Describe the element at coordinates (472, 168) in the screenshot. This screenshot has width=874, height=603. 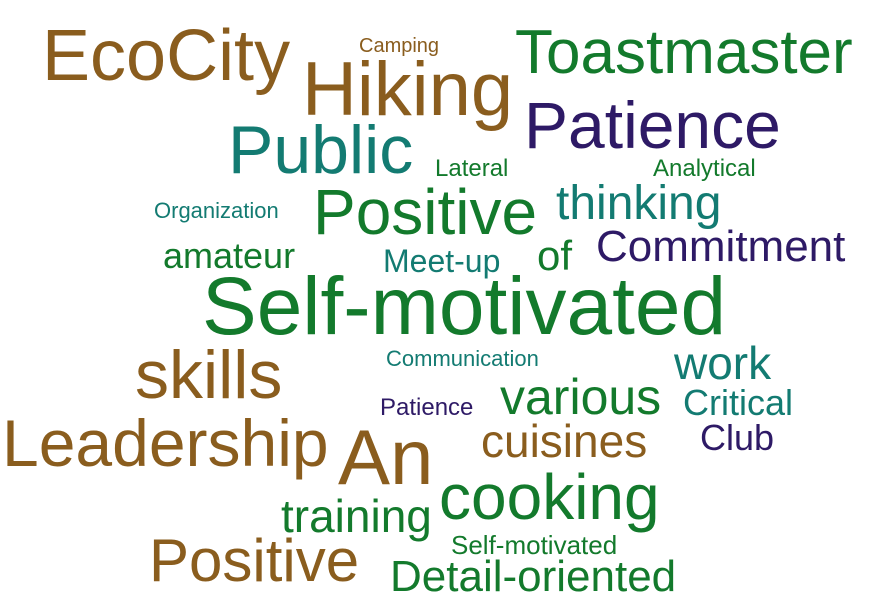
I see `word-lateral: Lateral` at that location.